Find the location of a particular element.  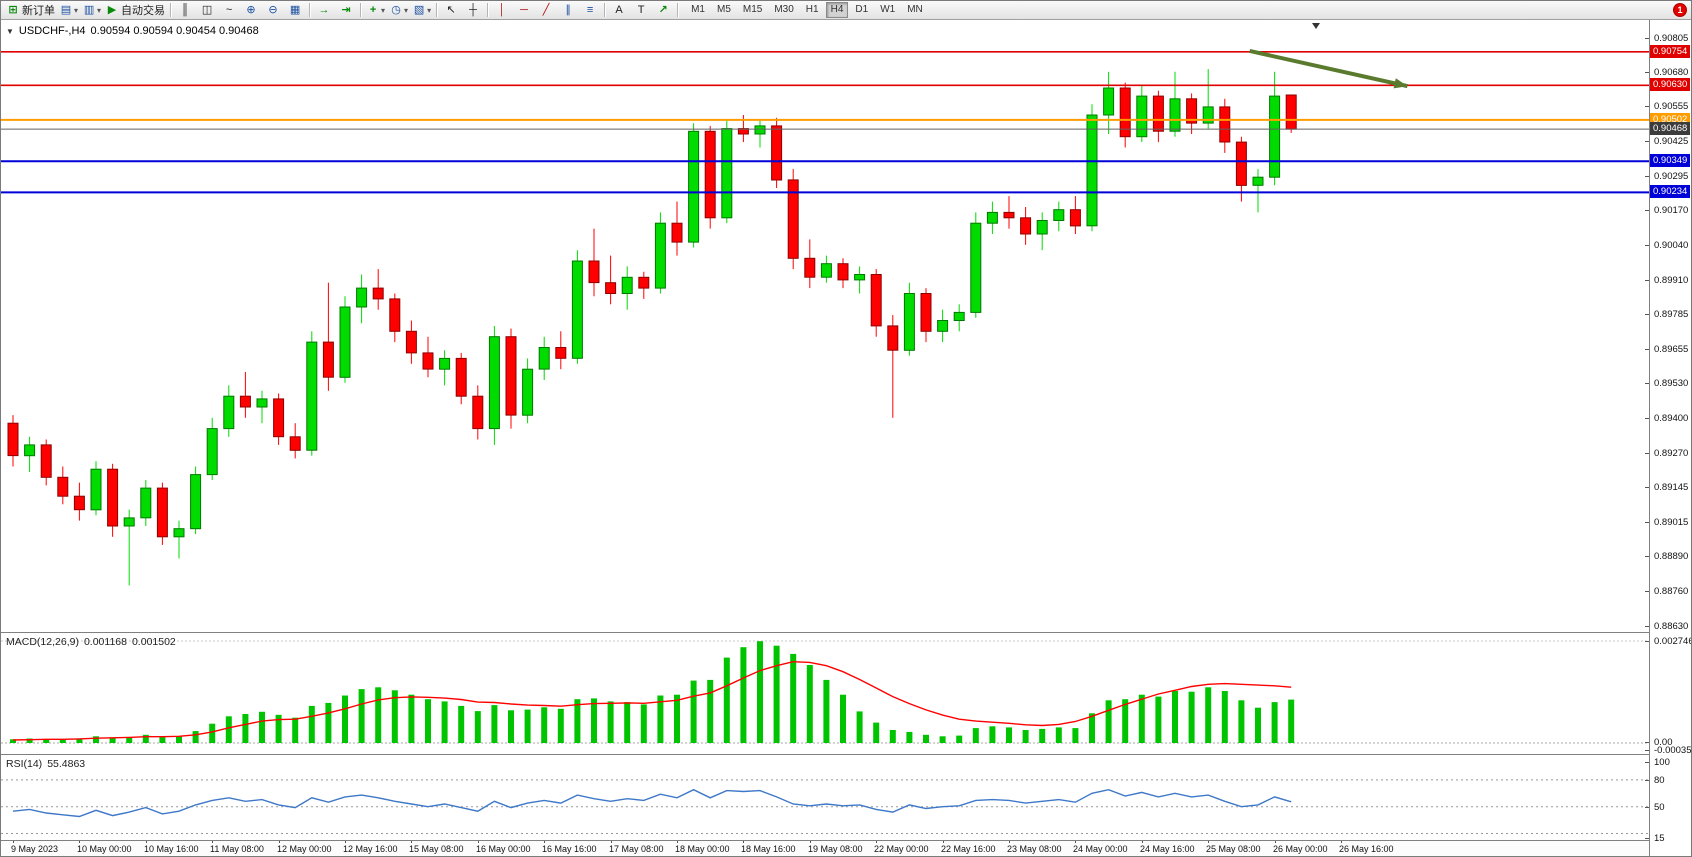

timeframe-mn: MN is located at coordinates (915, 9).